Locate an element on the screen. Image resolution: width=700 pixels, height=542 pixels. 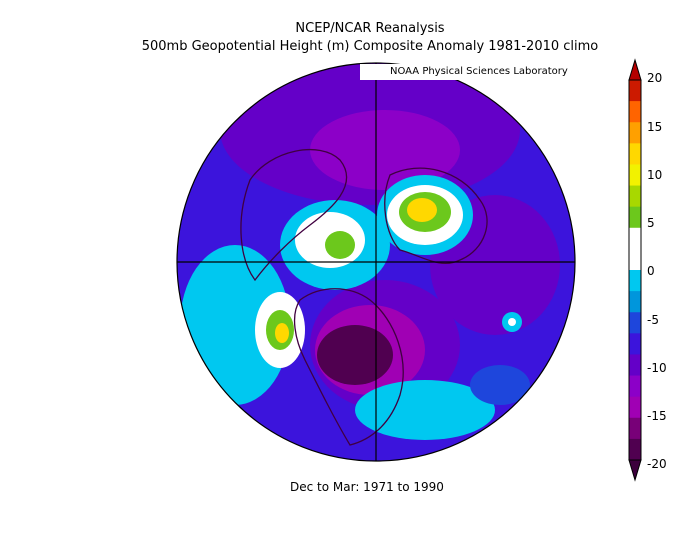
colorbar-tick-label: 10 is located at coordinates (655, 175).